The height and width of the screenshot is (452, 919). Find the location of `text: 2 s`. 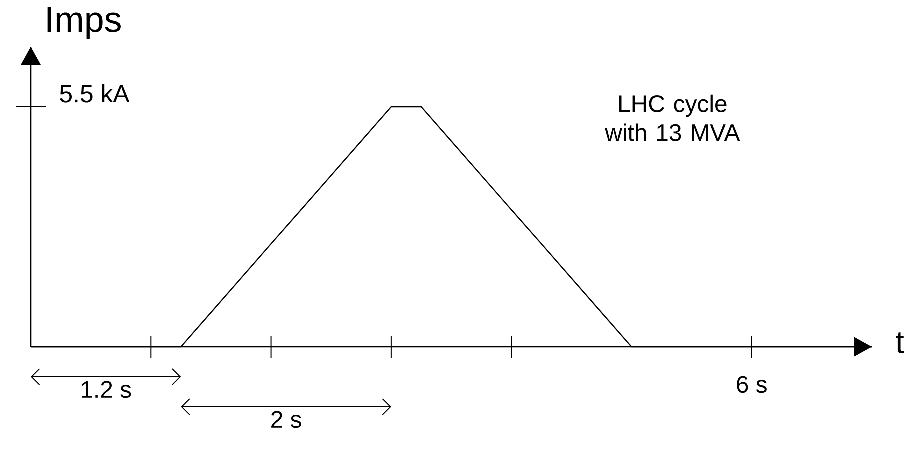

text: 2 s is located at coordinates (287, 419).